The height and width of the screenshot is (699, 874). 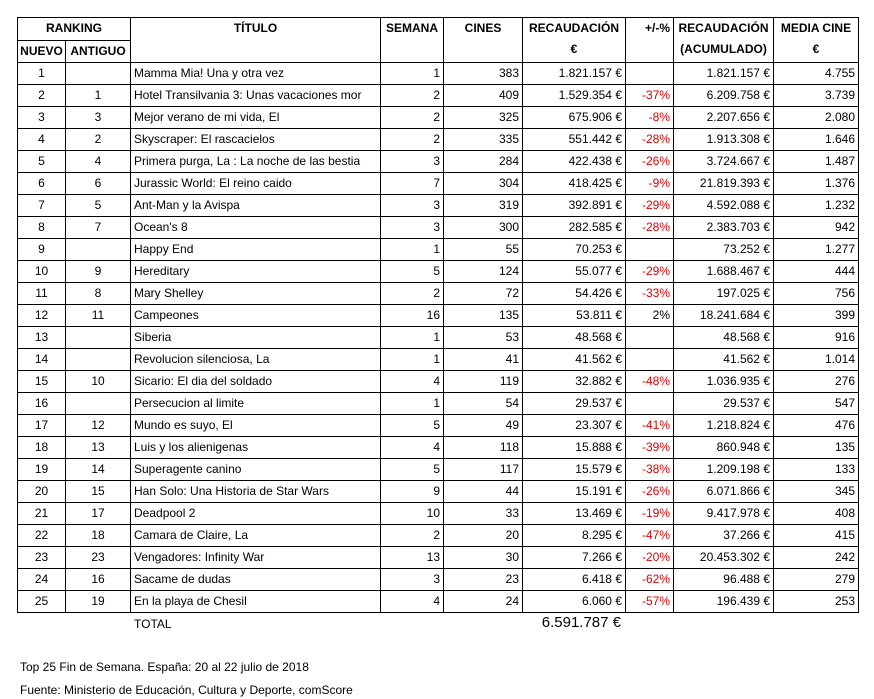 What do you see at coordinates (743, 601) in the screenshot?
I see `cell-text: 196.439 €` at bounding box center [743, 601].